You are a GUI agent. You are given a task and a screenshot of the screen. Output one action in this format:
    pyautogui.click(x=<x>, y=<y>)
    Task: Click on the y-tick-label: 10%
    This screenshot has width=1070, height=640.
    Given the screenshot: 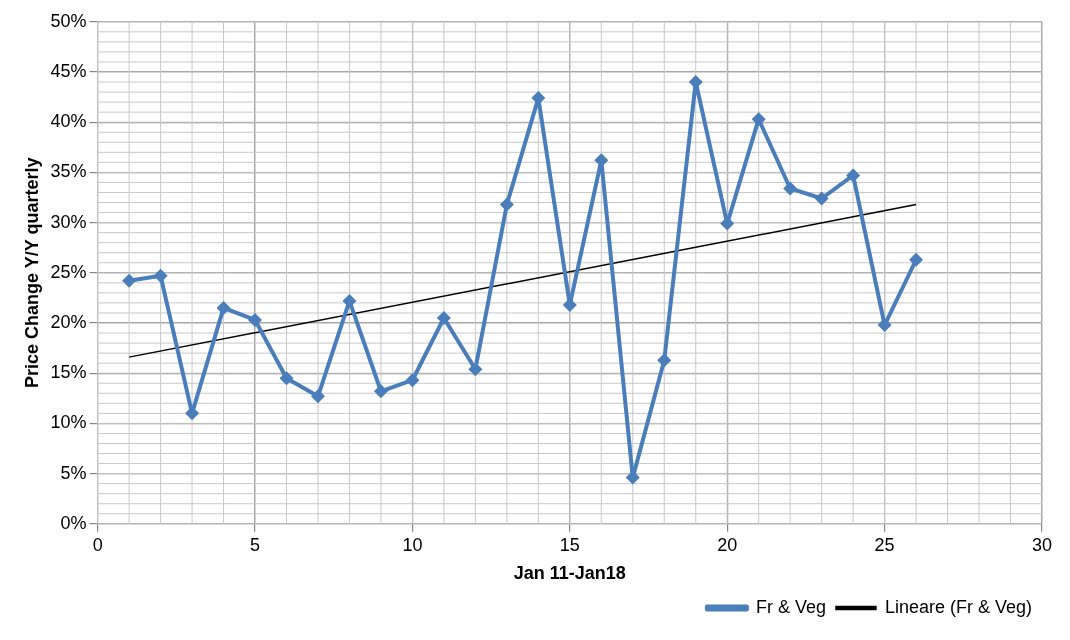 What is the action you would take?
    pyautogui.click(x=68, y=422)
    